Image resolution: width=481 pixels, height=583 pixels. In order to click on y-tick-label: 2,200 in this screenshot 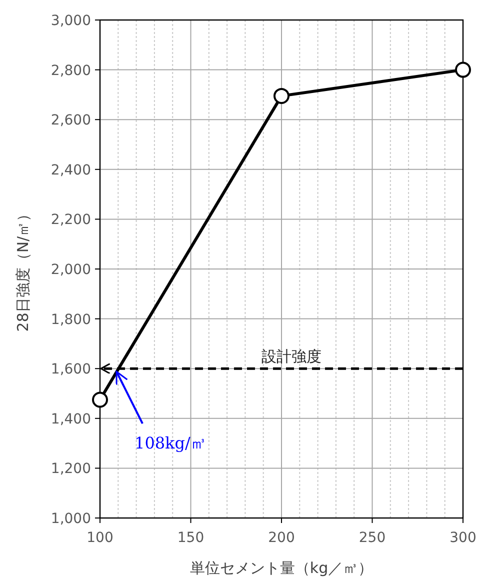, I will do `click(70, 220)`.